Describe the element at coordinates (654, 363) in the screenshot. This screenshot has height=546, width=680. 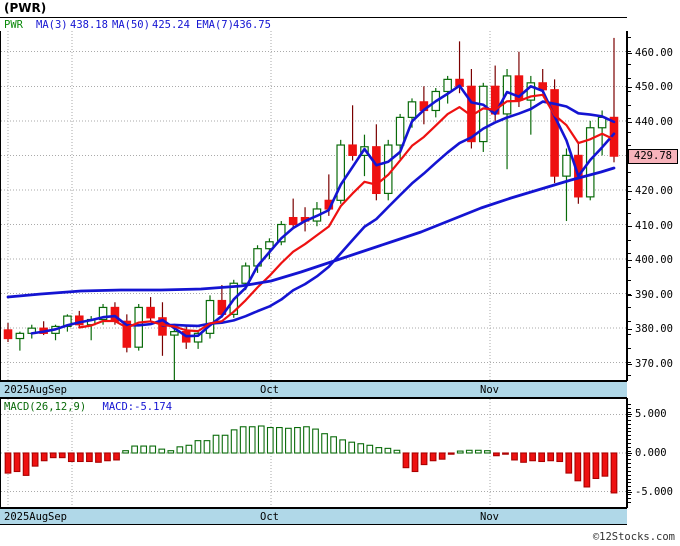
I see `axis-label: 370.00` at that location.